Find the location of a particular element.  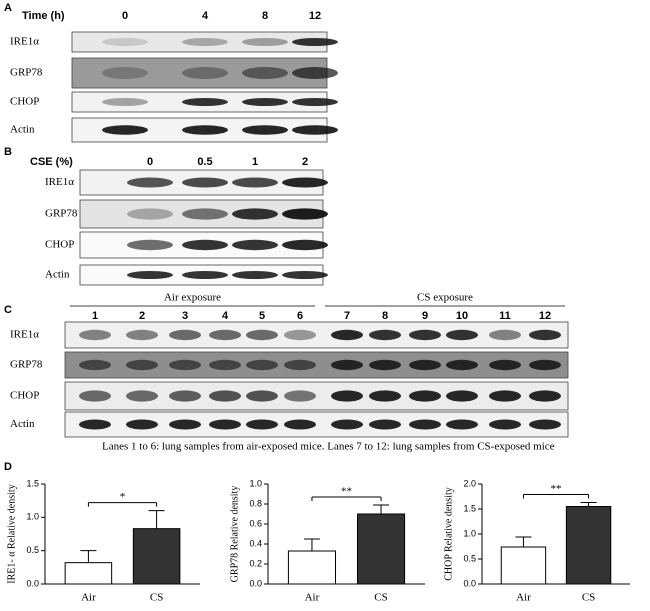

axis-label: CSE (%) is located at coordinates (51, 162).